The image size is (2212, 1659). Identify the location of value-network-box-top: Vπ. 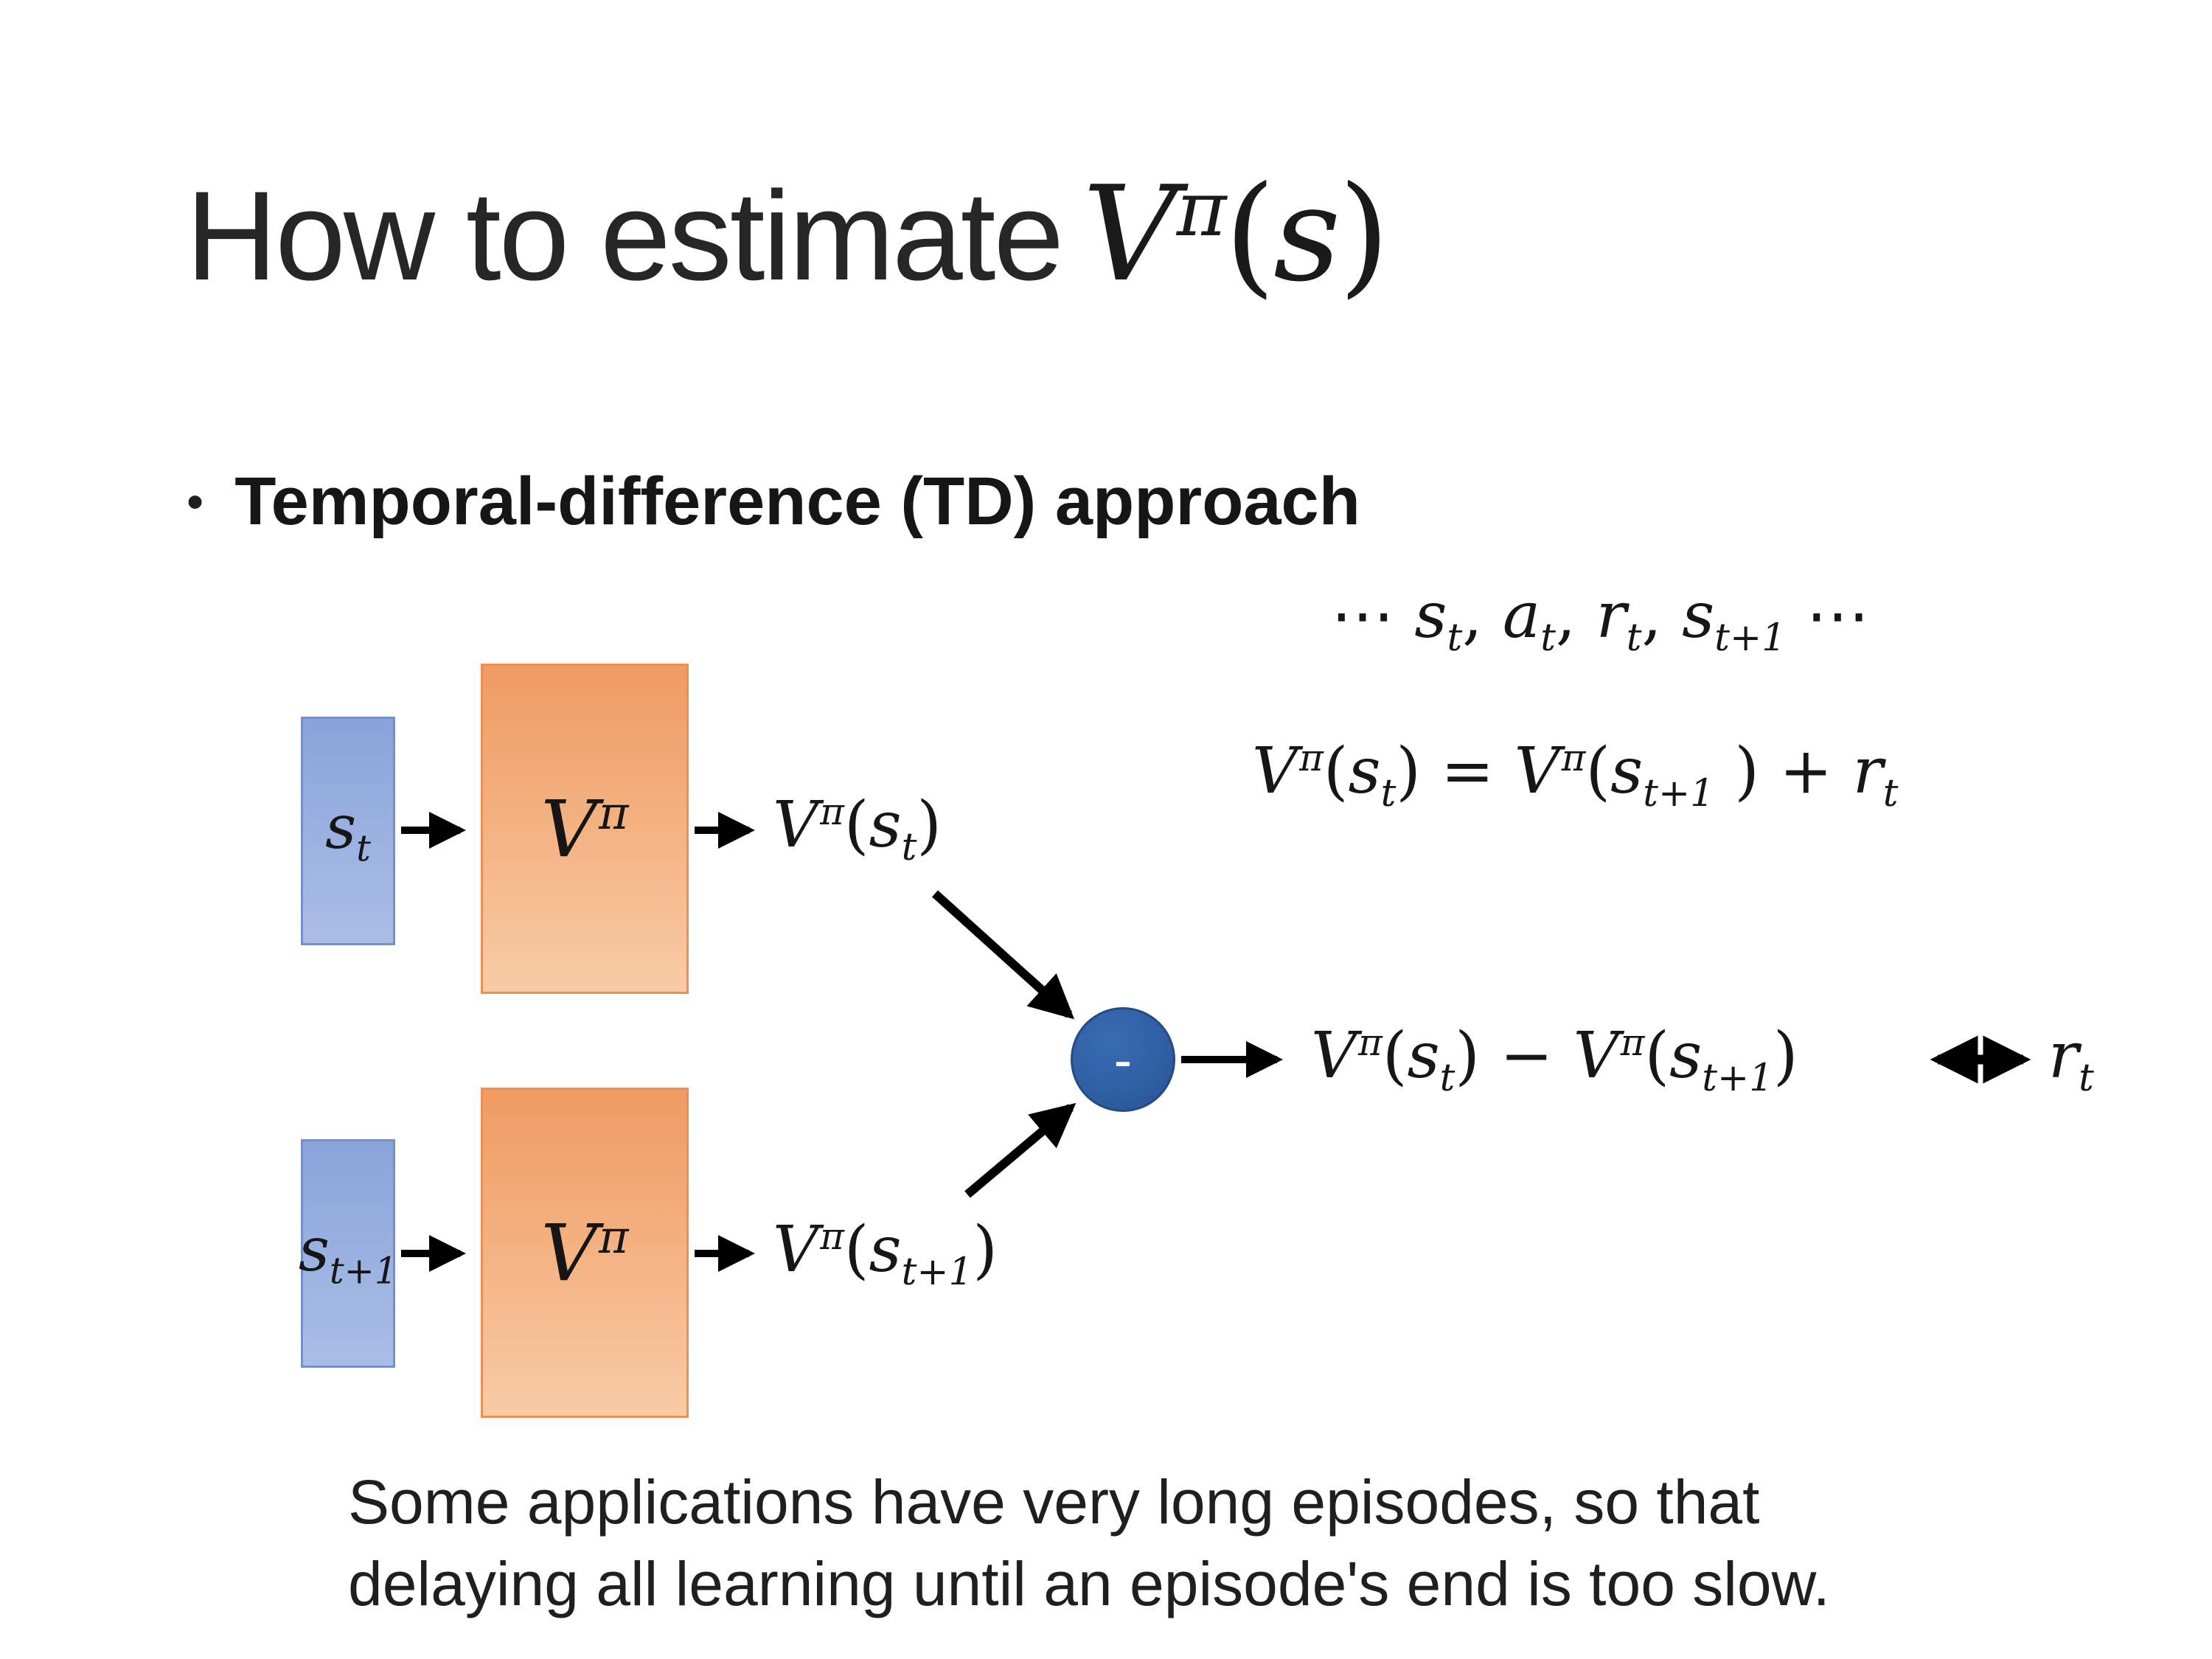
(585, 829).